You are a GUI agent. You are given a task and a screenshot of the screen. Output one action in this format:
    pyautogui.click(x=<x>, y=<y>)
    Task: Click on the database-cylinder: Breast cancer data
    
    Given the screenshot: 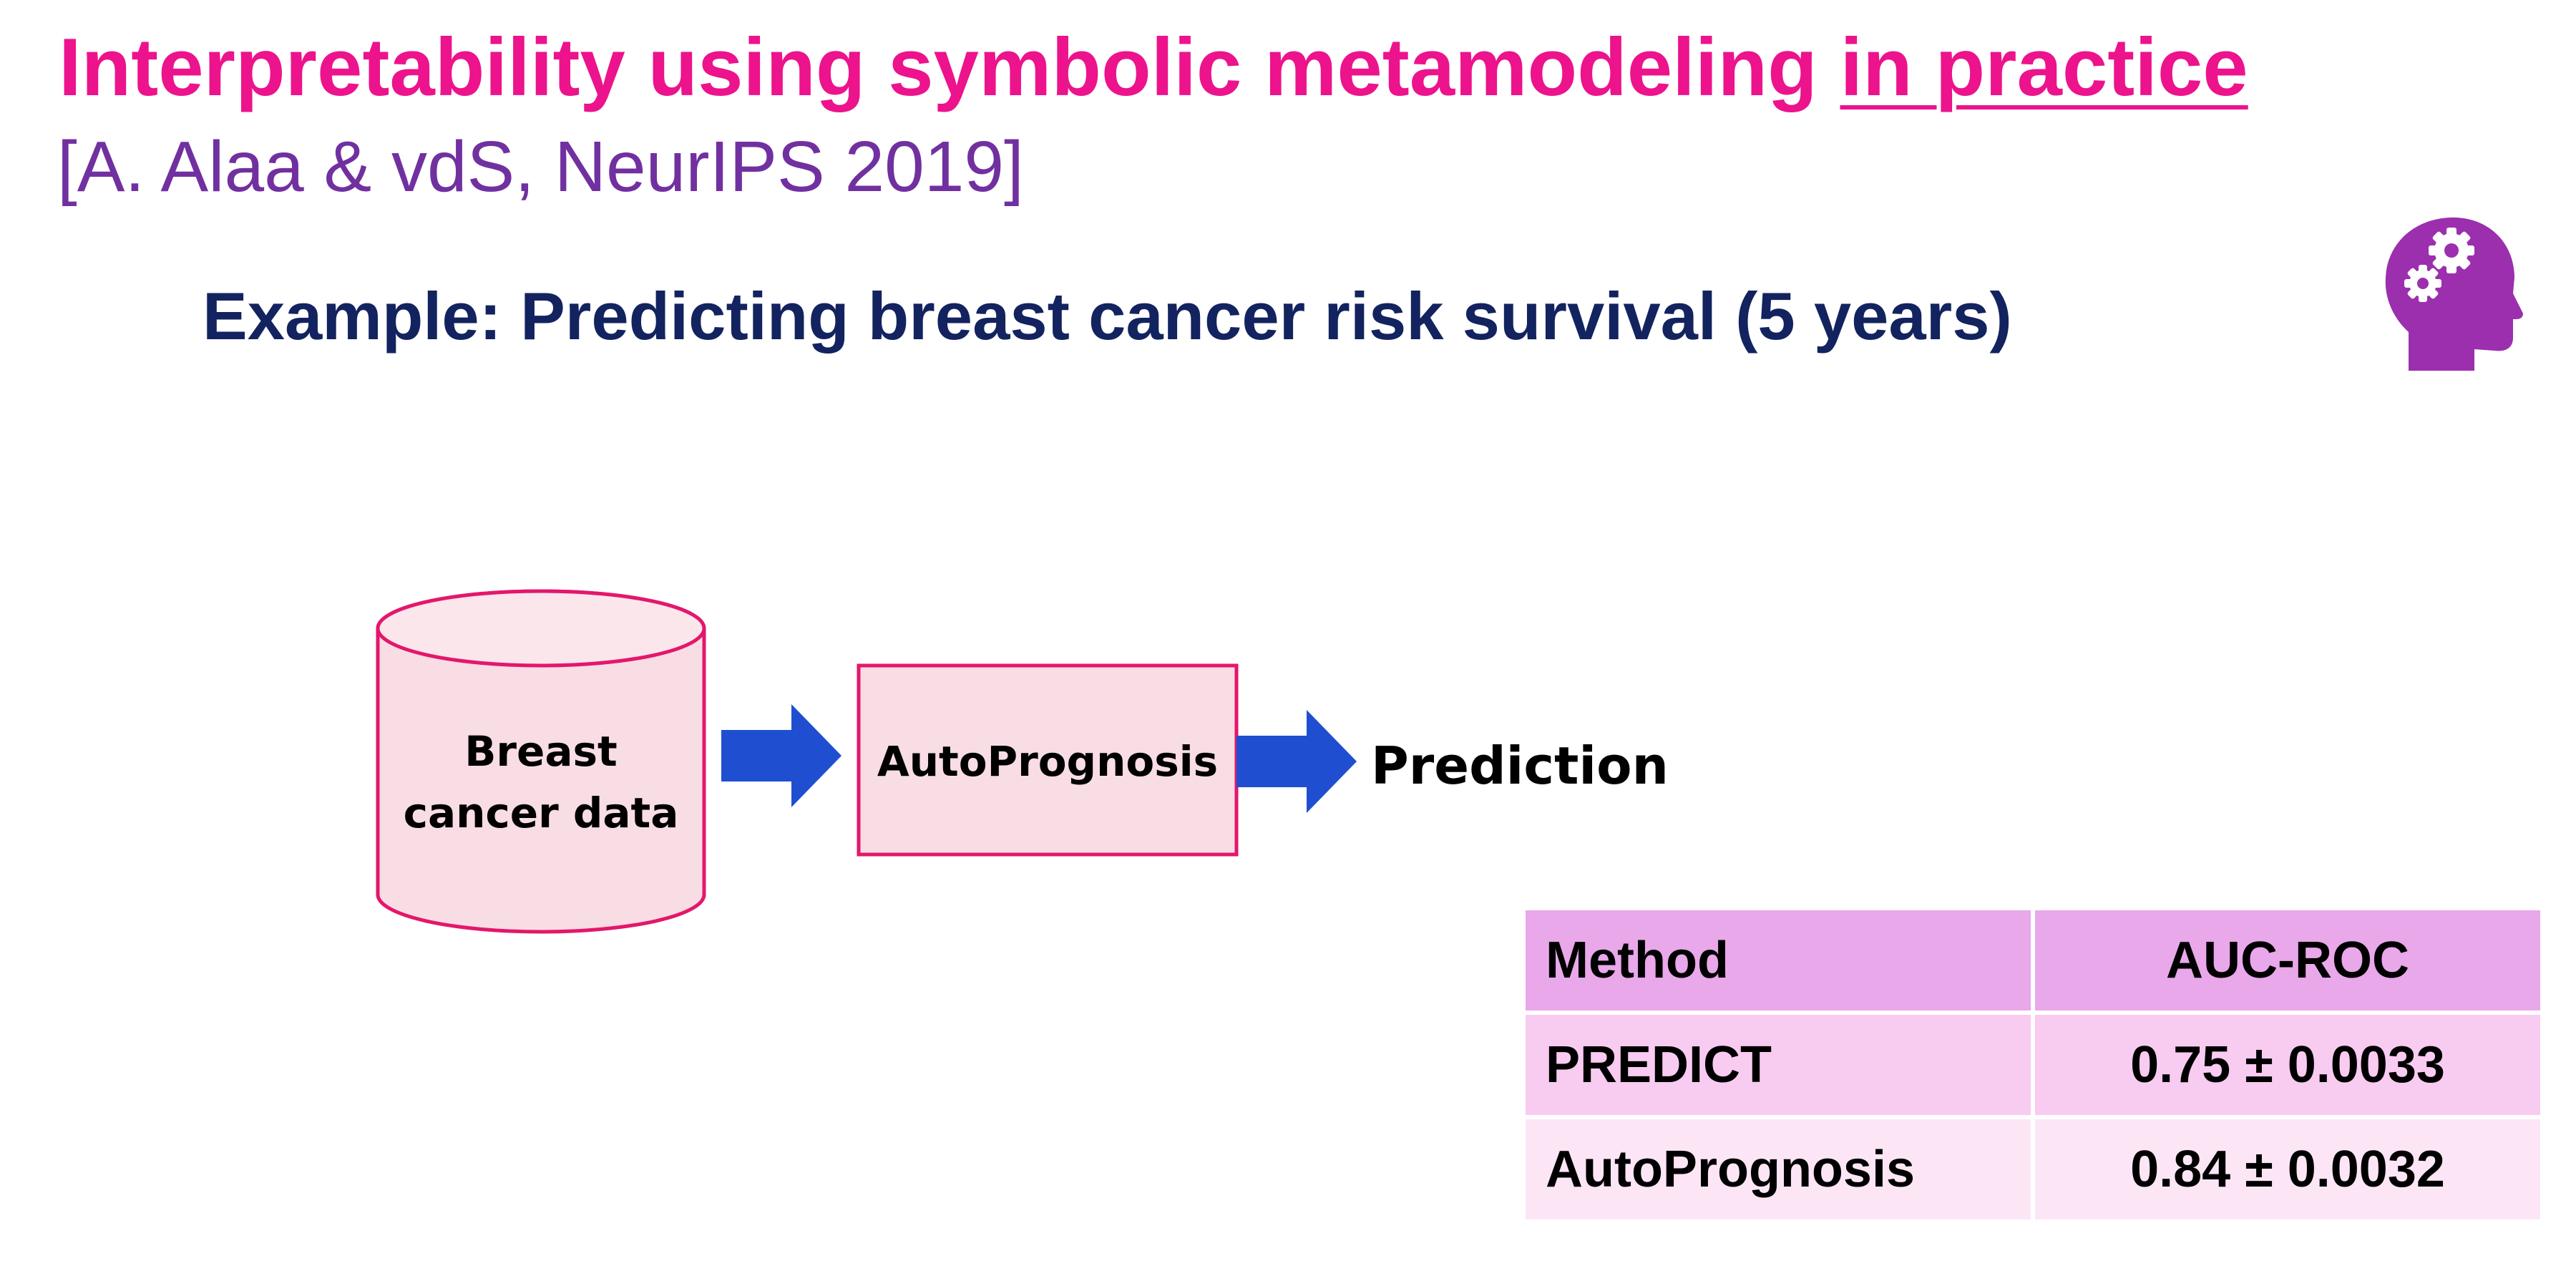 What is the action you would take?
    pyautogui.click(x=541, y=761)
    